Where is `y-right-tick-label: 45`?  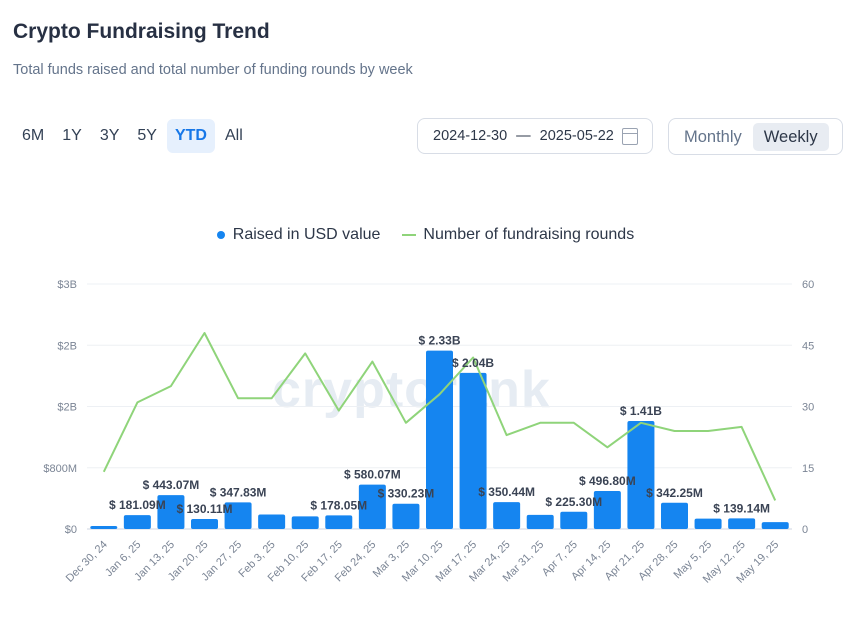
y-right-tick-label: 45 is located at coordinates (808, 346).